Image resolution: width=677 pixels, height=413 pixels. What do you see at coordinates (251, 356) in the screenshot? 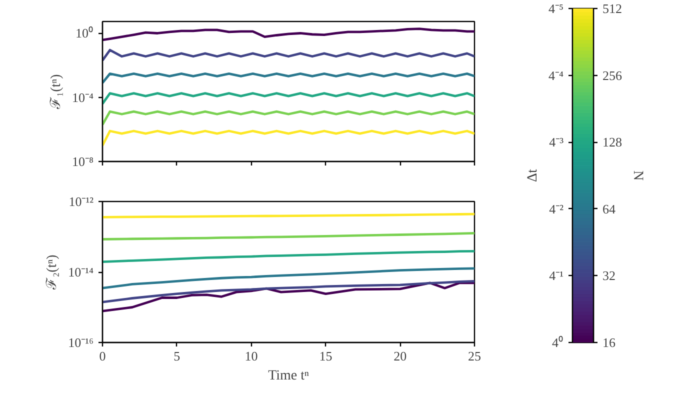
I see `x-tick-label: 10` at bounding box center [251, 356].